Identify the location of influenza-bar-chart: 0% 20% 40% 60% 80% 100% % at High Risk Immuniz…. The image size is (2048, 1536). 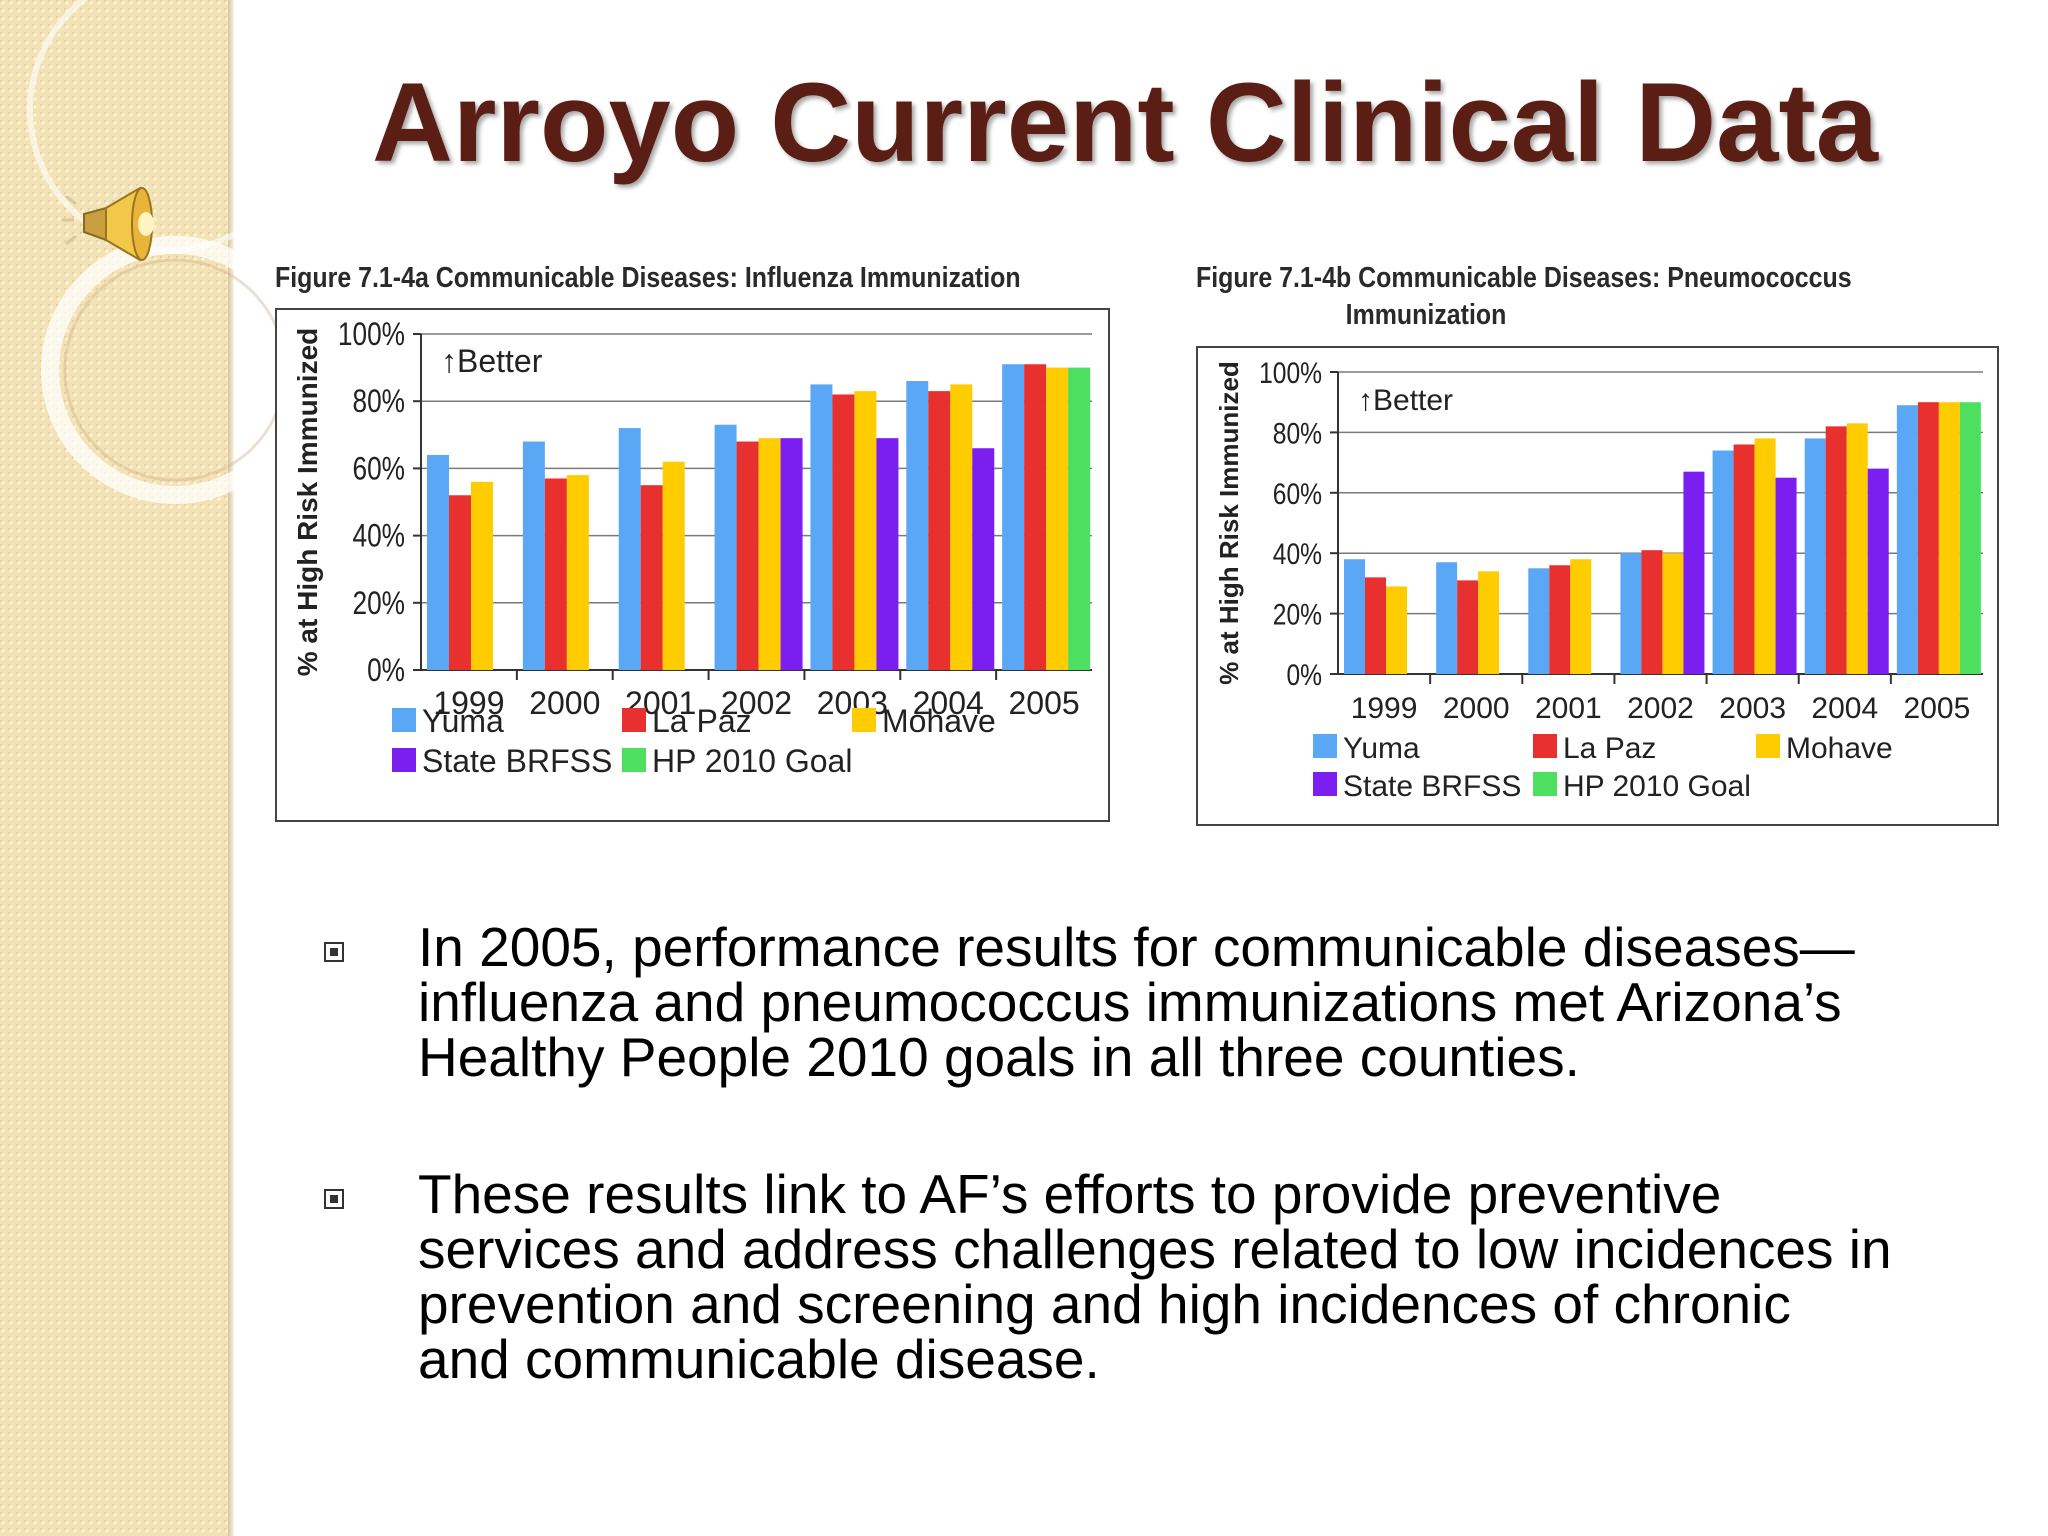
(692, 548).